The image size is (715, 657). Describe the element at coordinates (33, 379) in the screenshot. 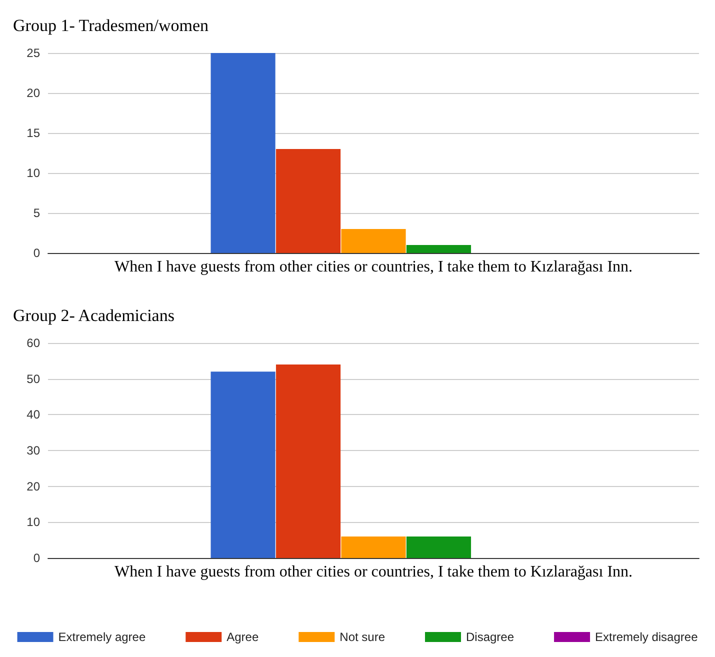

I see `y-tick-label: 50` at that location.